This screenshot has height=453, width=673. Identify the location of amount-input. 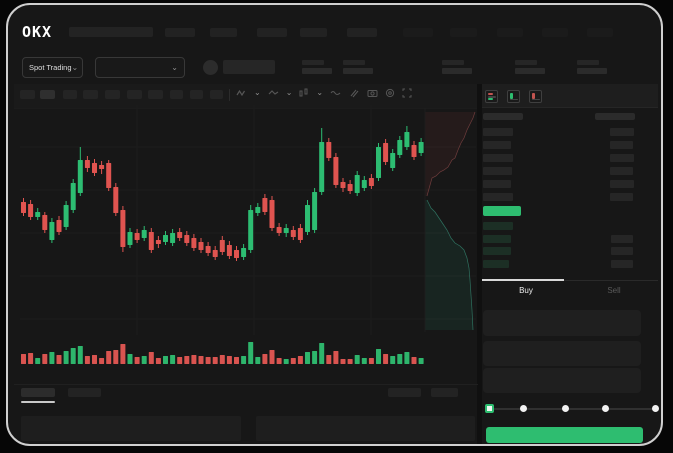
(562, 353).